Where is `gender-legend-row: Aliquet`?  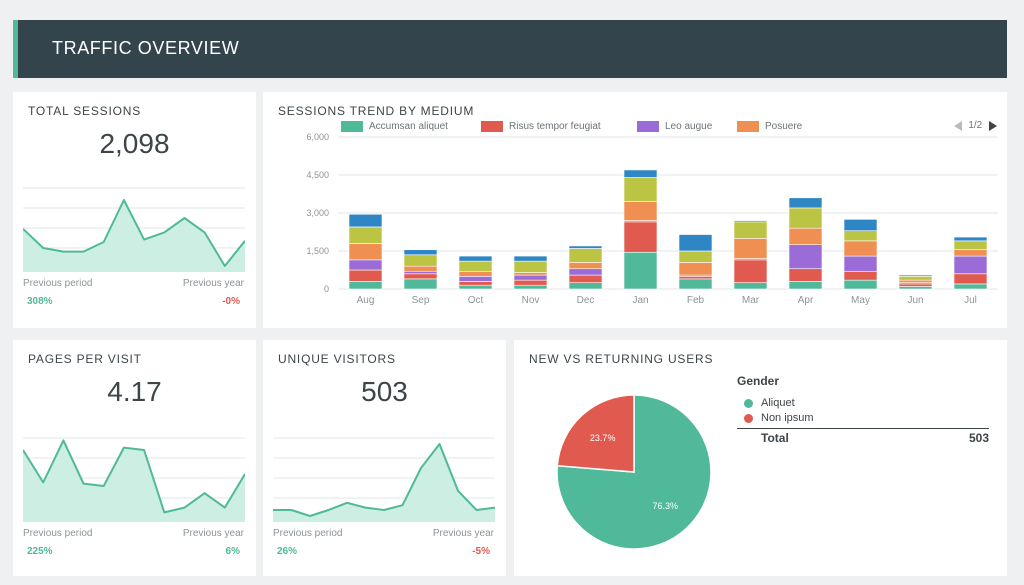
gender-legend-row: Aliquet is located at coordinates (863, 403).